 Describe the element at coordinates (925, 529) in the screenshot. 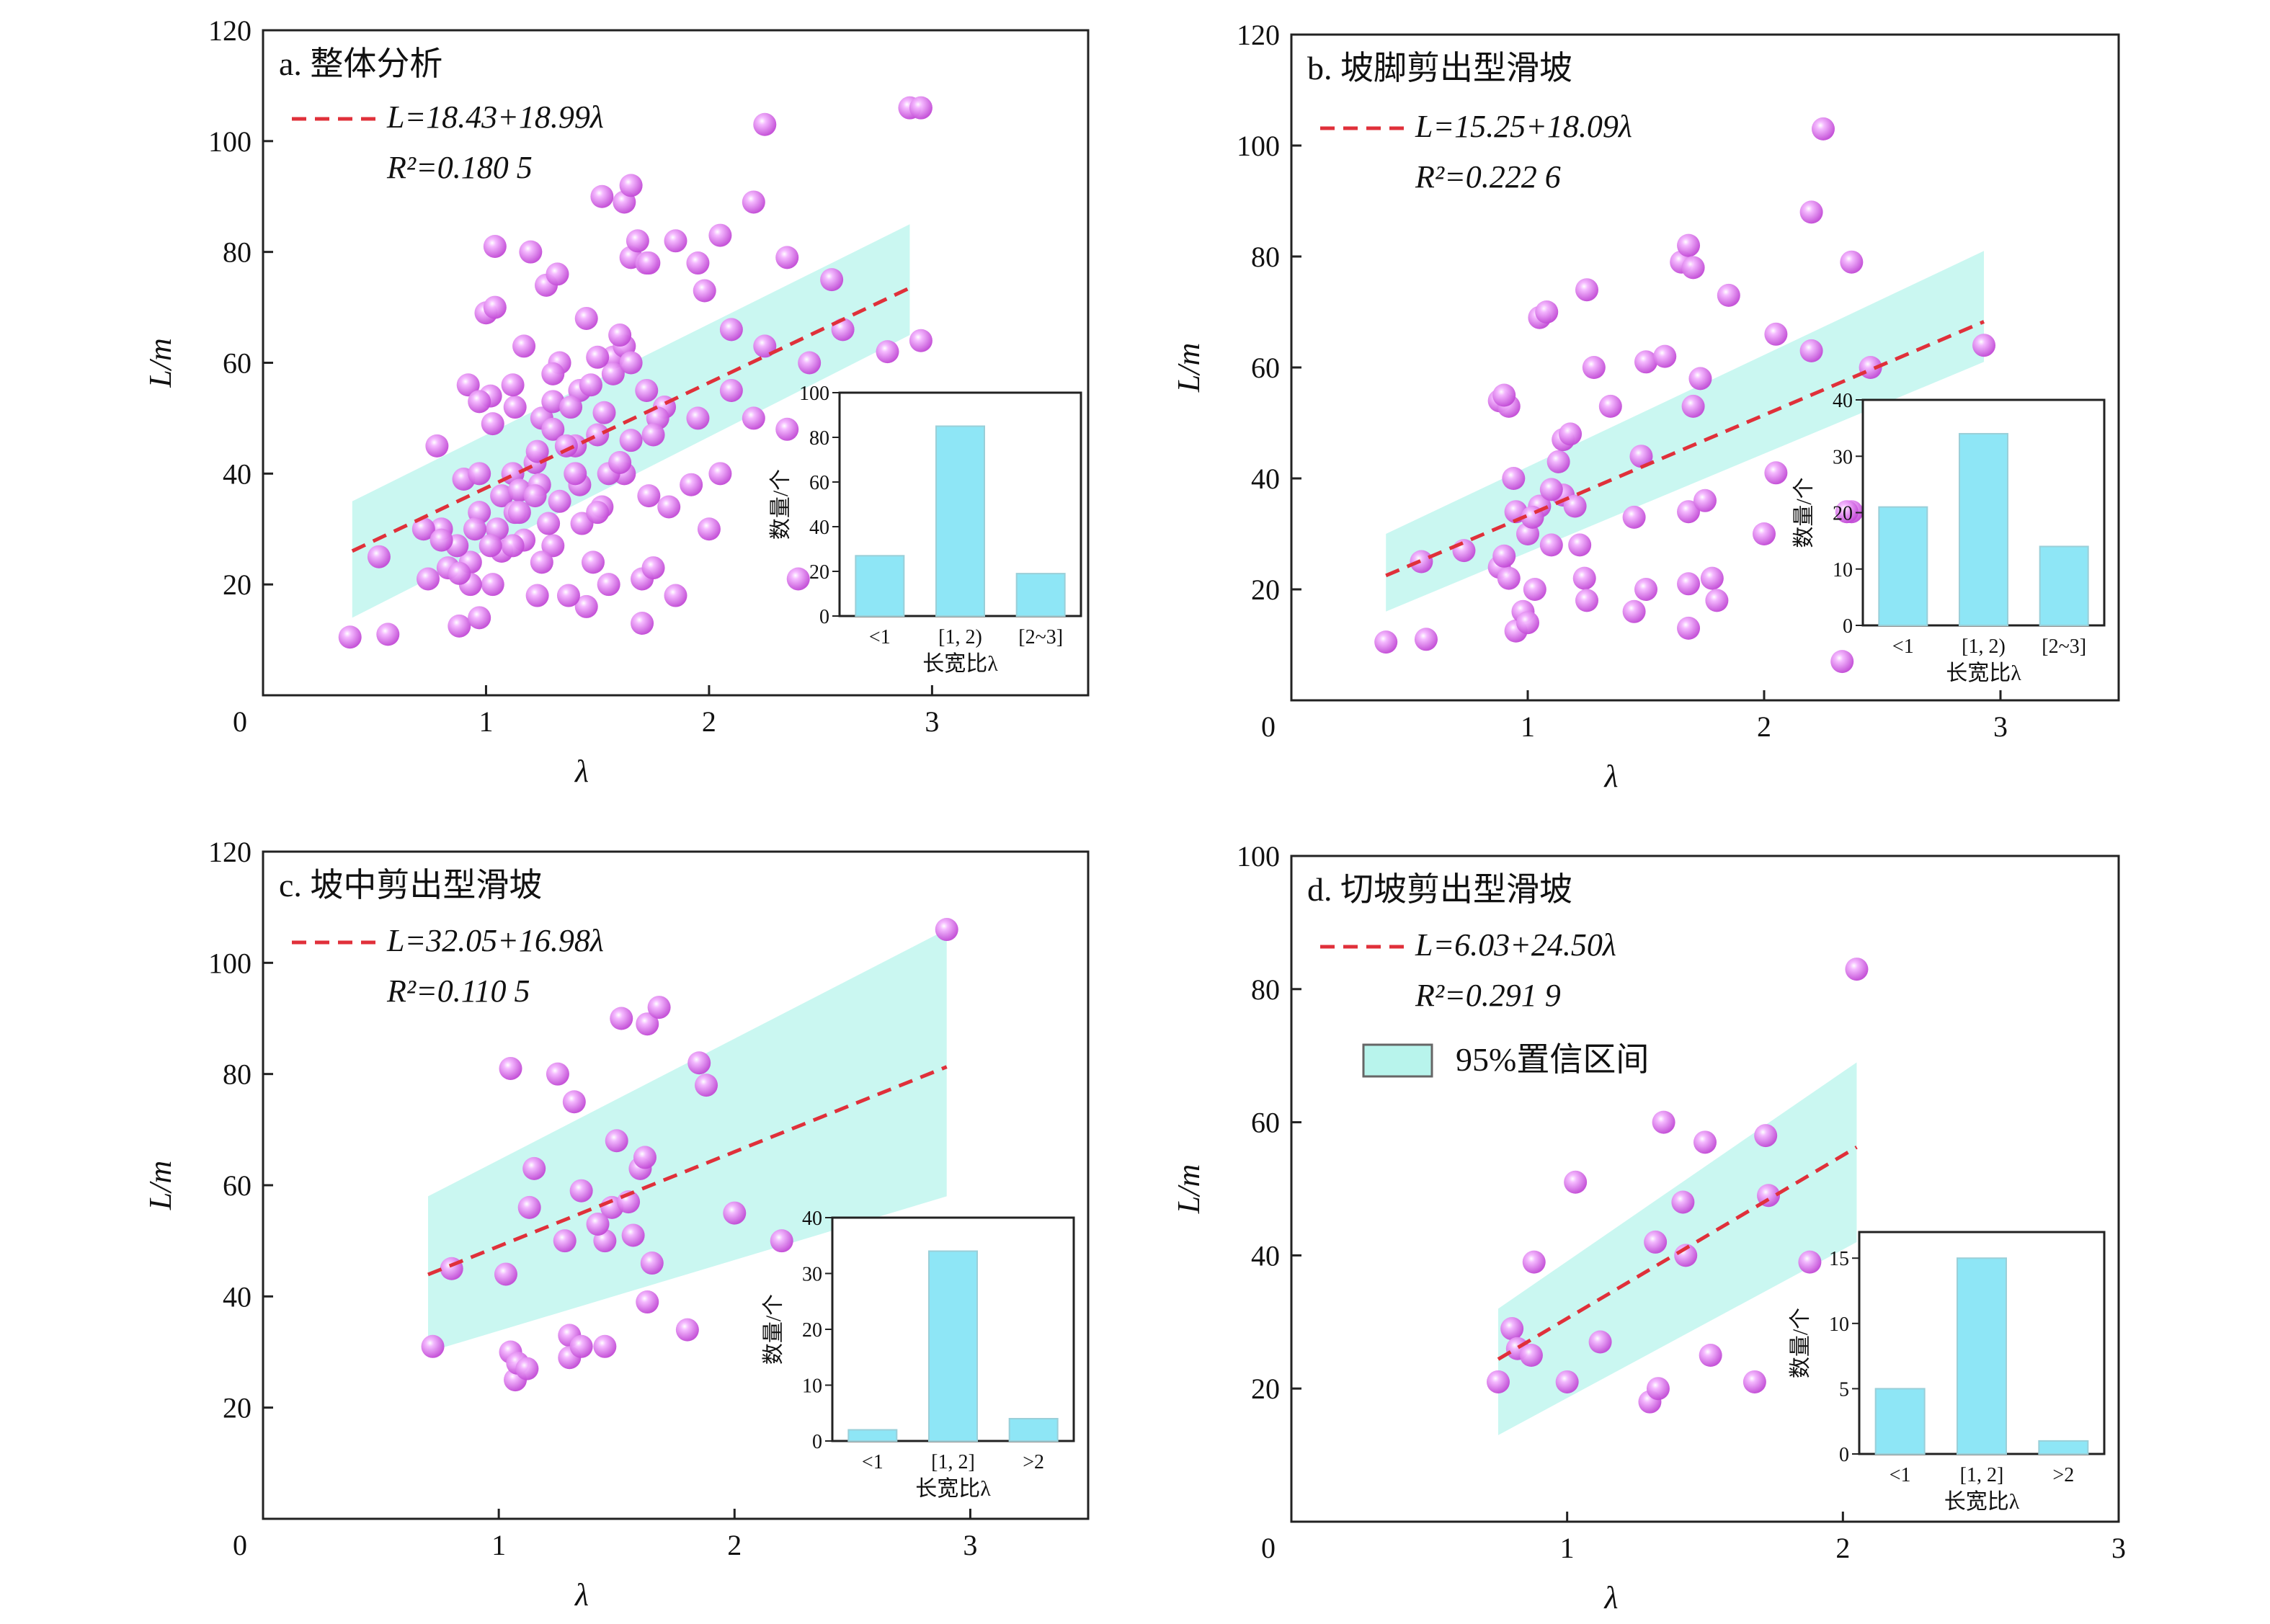

I see `inset-bar-chart: <1 [1, 2) [2~3] 0 20 40 60 80 100 长宽比λ 数量/个` at that location.